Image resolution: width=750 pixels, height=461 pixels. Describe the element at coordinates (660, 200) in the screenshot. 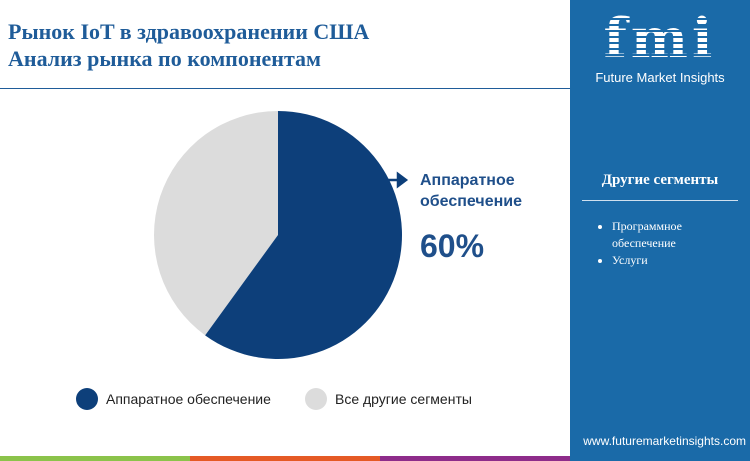

I see `divider` at that location.